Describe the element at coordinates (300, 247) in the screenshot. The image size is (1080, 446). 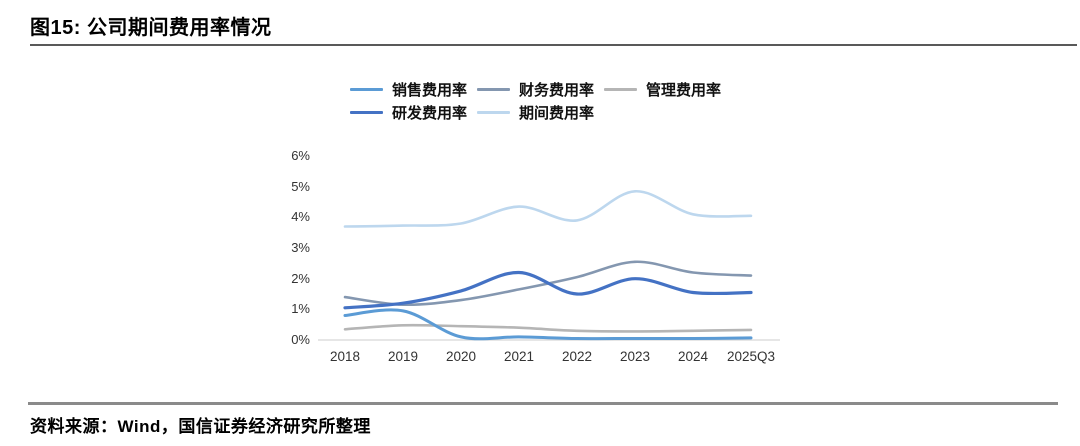
I see `y-tick-label: 3%` at that location.